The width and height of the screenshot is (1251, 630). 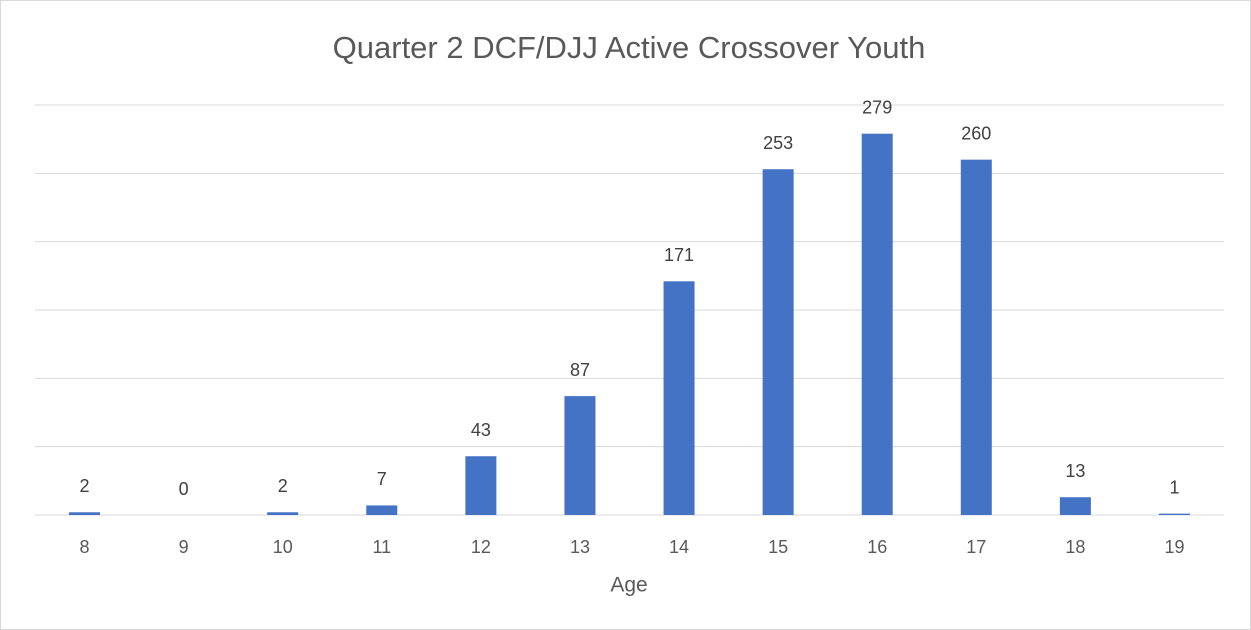 I want to click on x-tick-label: 9, so click(x=184, y=547).